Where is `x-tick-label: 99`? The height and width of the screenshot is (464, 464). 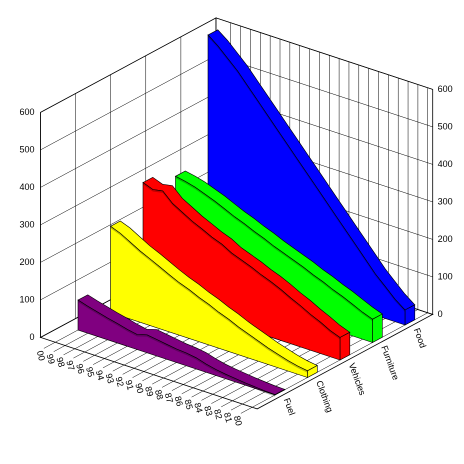 x-tick-label: 99 is located at coordinates (51, 359).